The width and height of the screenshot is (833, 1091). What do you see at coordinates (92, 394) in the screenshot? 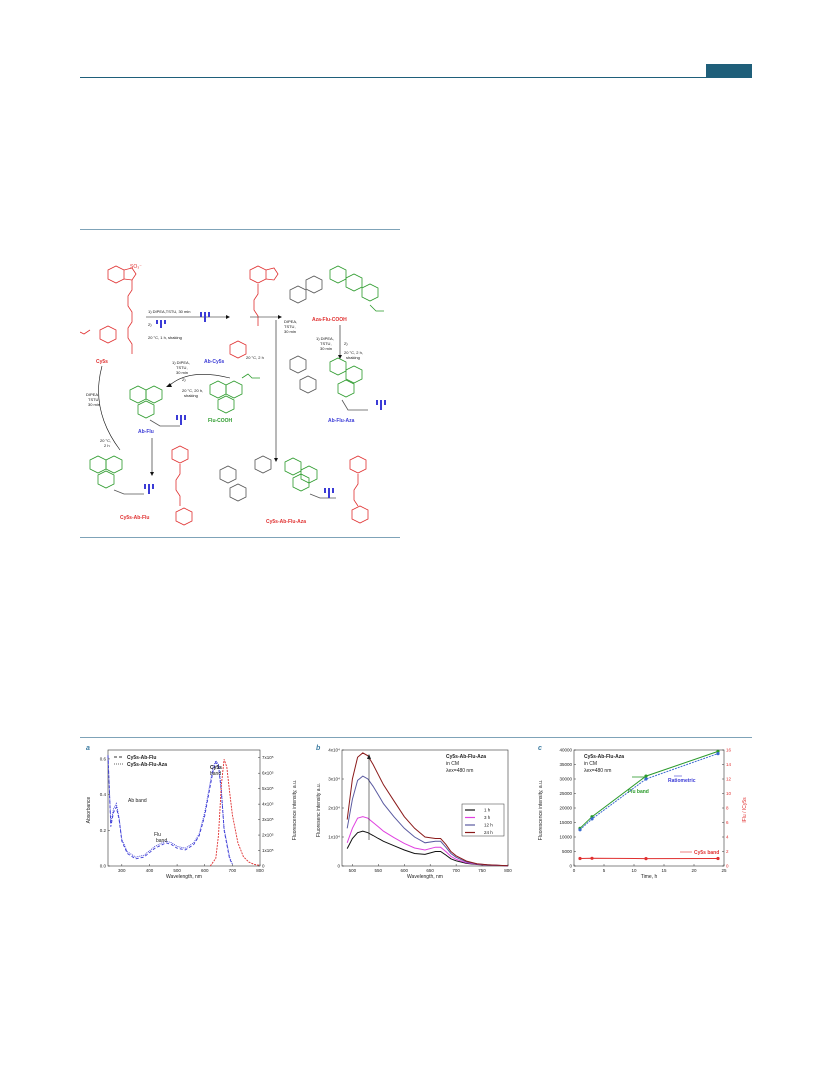
I see `step6a: DIPEA,` at bounding box center [92, 394].